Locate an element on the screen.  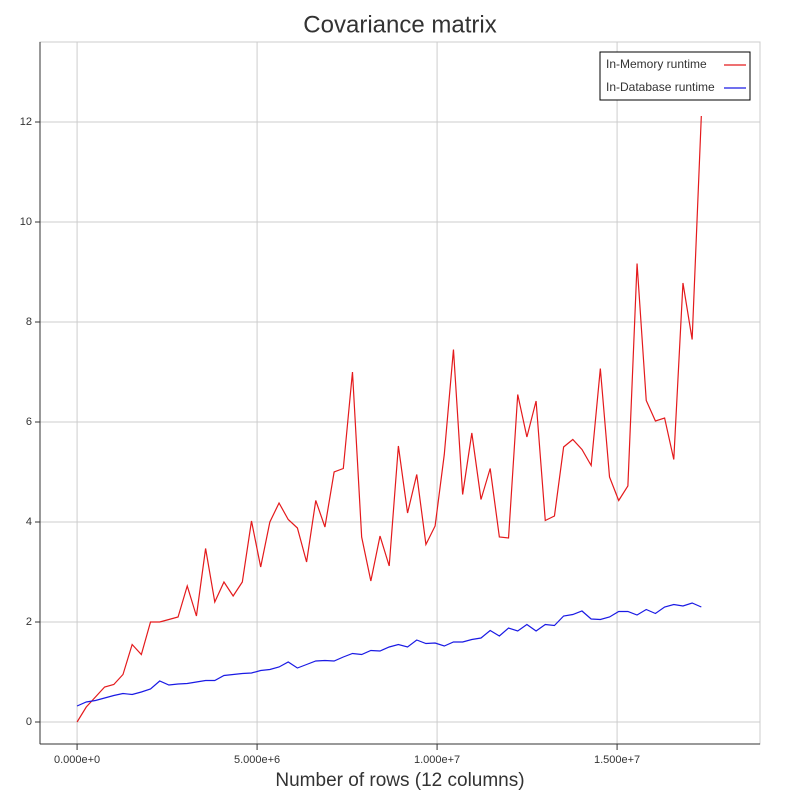
legend-label: In-Memory runtime is located at coordinates (656, 64).